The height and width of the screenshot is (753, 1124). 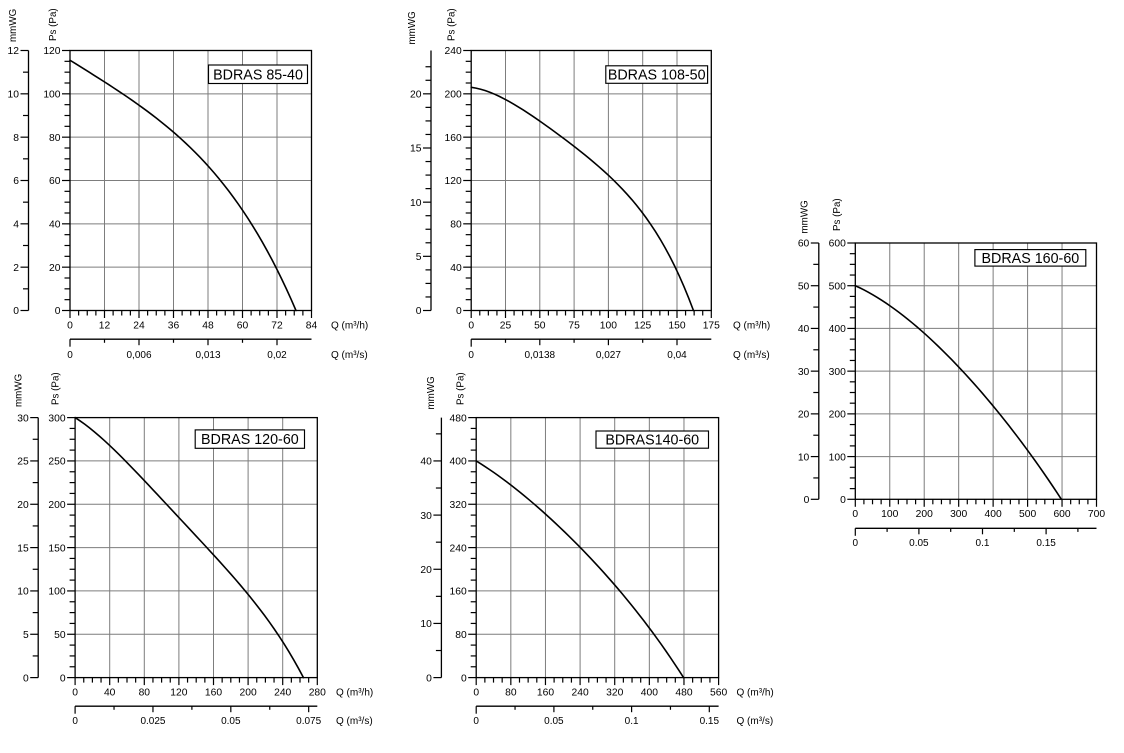 I want to click on svg-text: 175, so click(x=711, y=325).